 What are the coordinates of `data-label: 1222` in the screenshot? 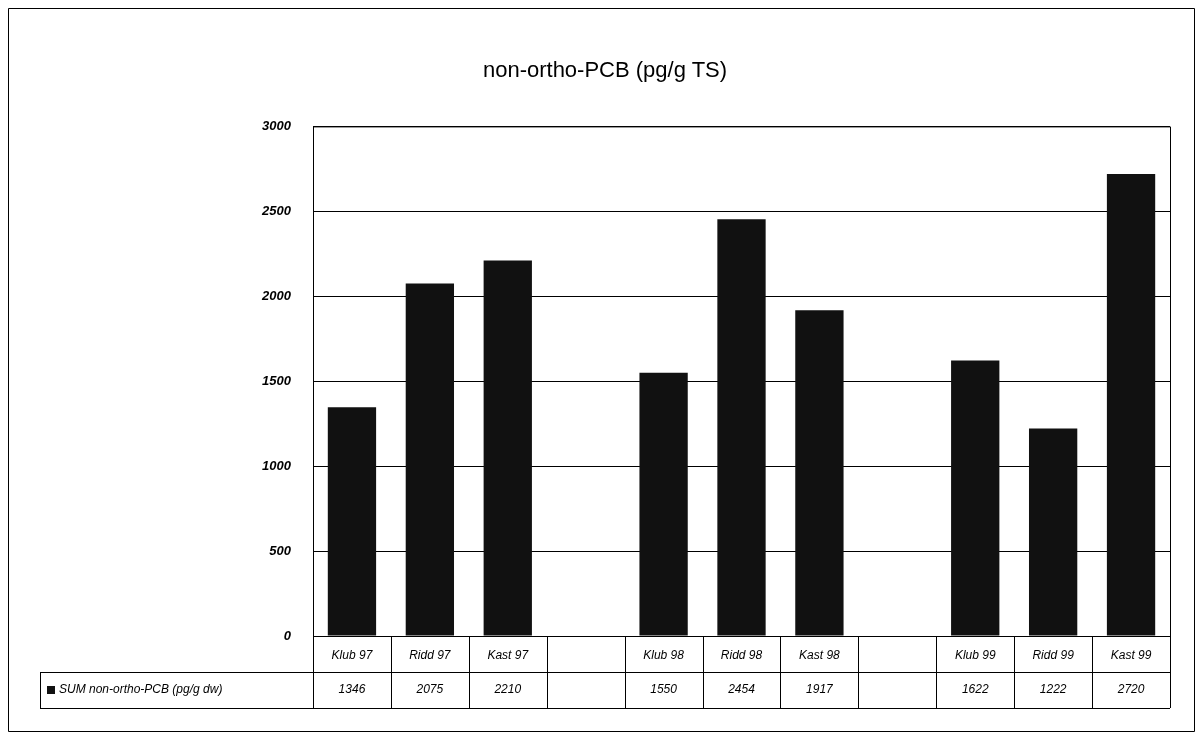 It's located at (1053, 689).